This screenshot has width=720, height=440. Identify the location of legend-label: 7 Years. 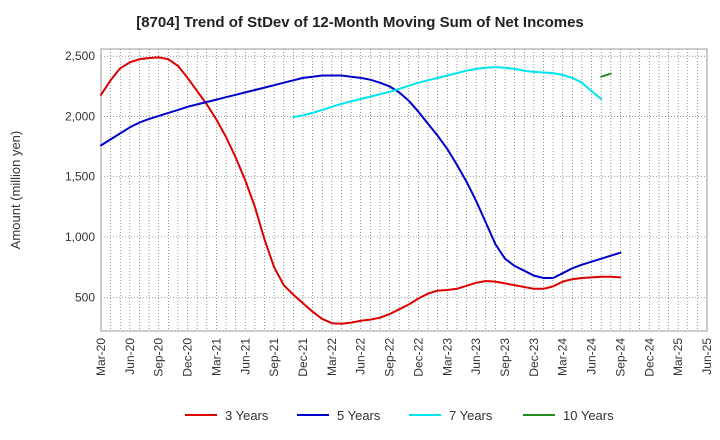
(471, 415).